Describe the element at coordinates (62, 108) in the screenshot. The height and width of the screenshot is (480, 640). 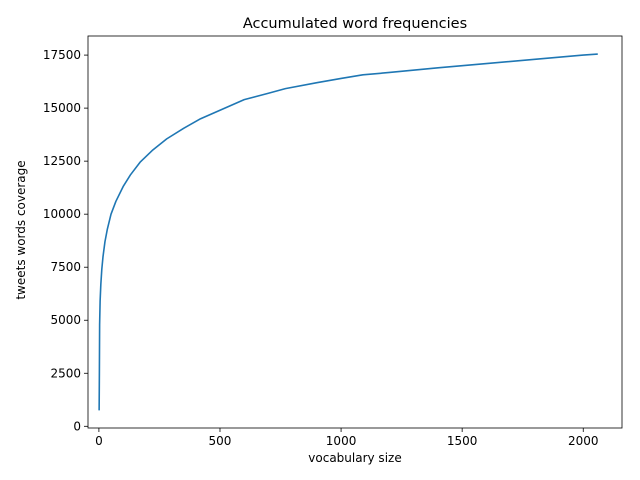
I see `y-tick-label-15000: 15000` at that location.